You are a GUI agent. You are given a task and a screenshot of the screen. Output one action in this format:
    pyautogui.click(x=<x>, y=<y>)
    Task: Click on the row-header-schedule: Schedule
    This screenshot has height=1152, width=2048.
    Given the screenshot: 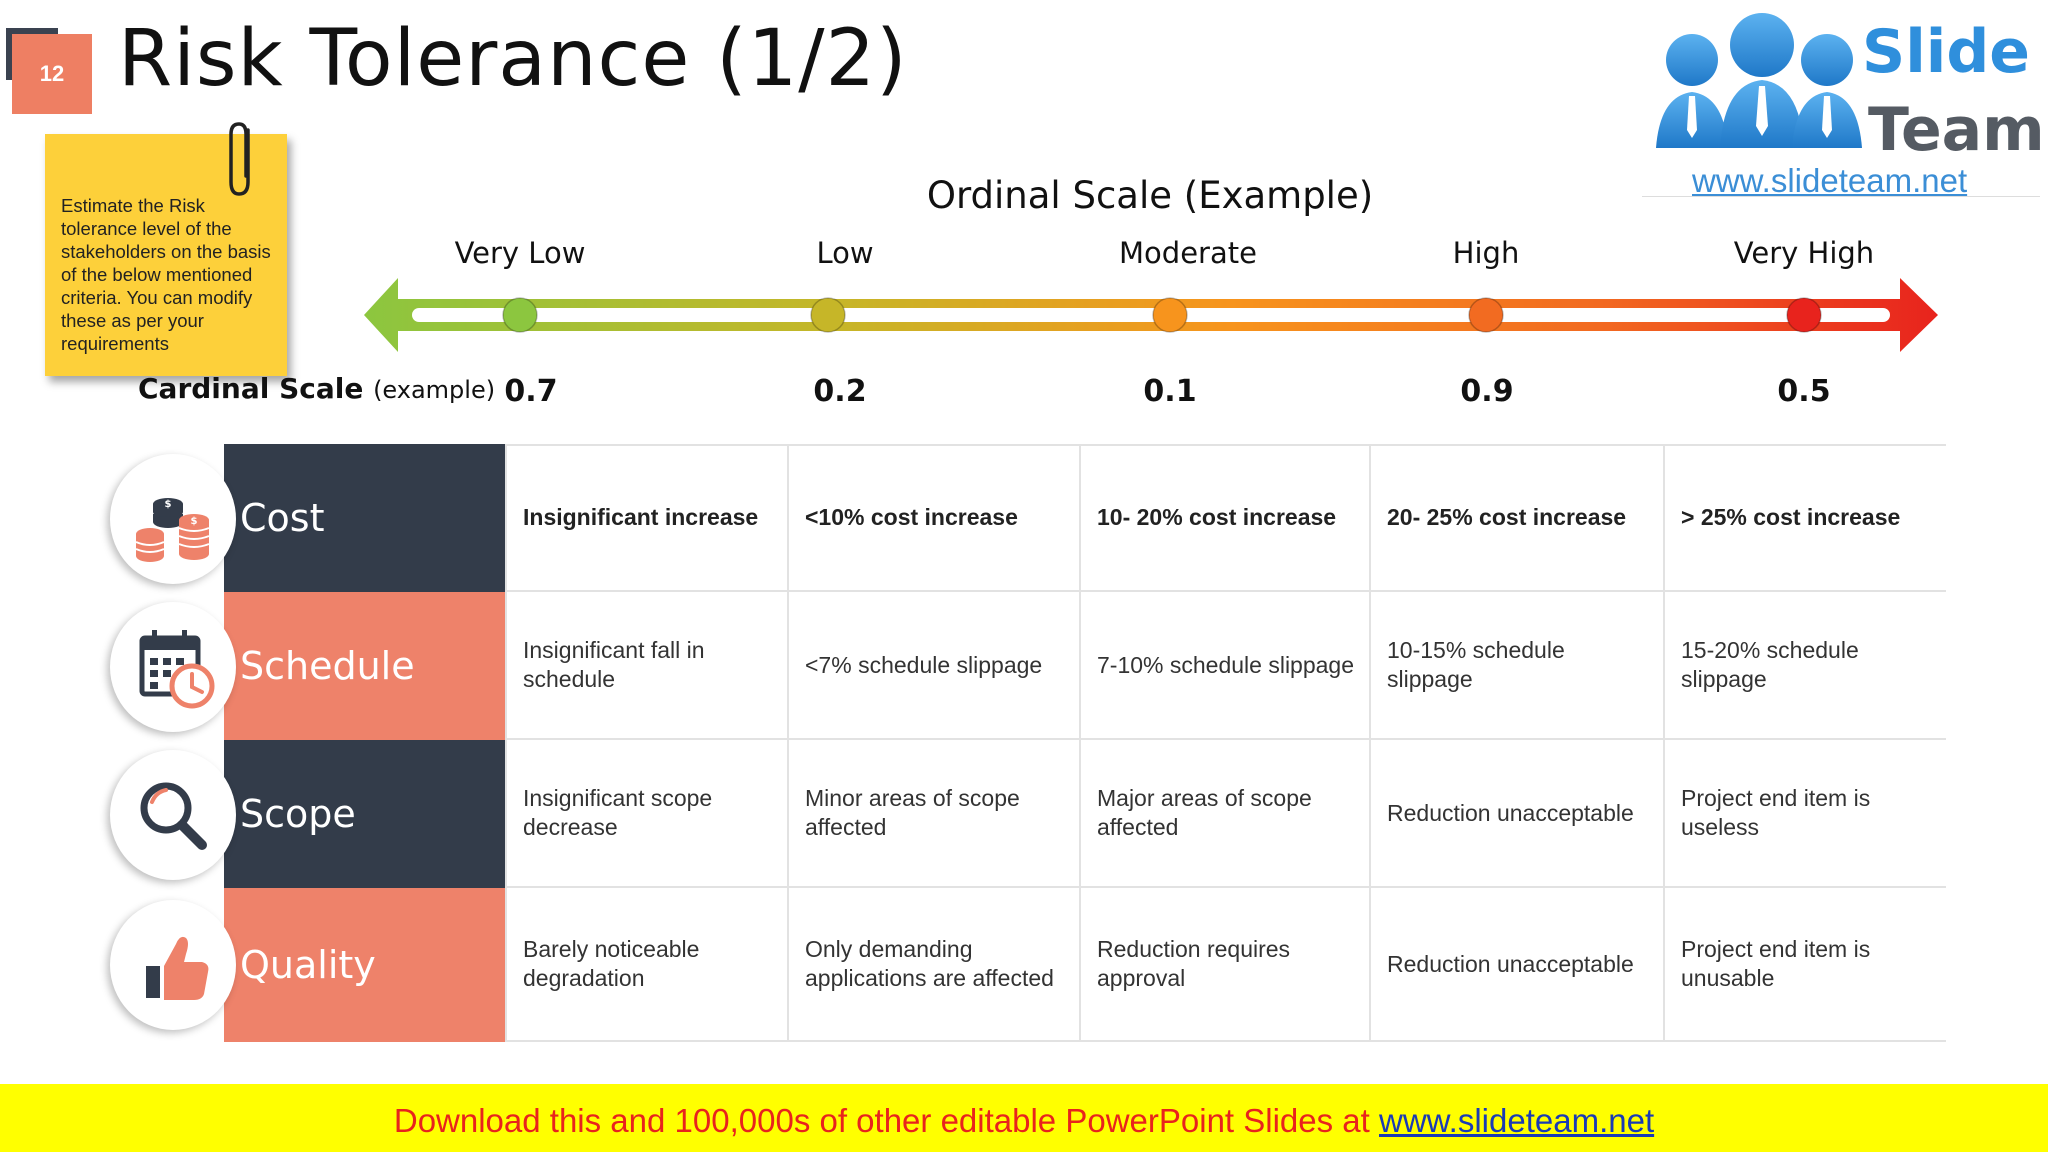 What is the action you would take?
    pyautogui.click(x=364, y=666)
    